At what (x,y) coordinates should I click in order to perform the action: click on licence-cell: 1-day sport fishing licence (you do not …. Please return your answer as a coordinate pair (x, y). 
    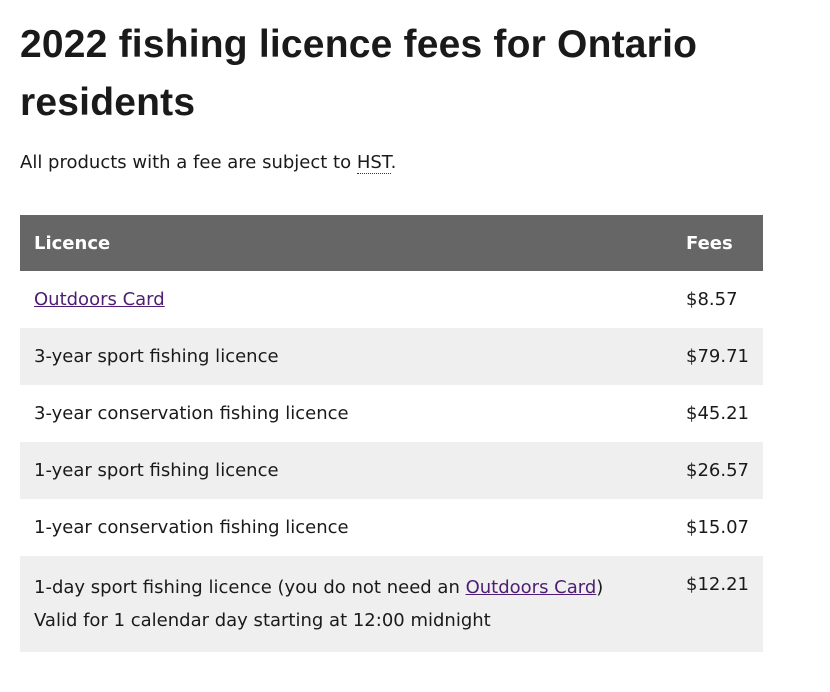
    Looking at the image, I should click on (346, 604).